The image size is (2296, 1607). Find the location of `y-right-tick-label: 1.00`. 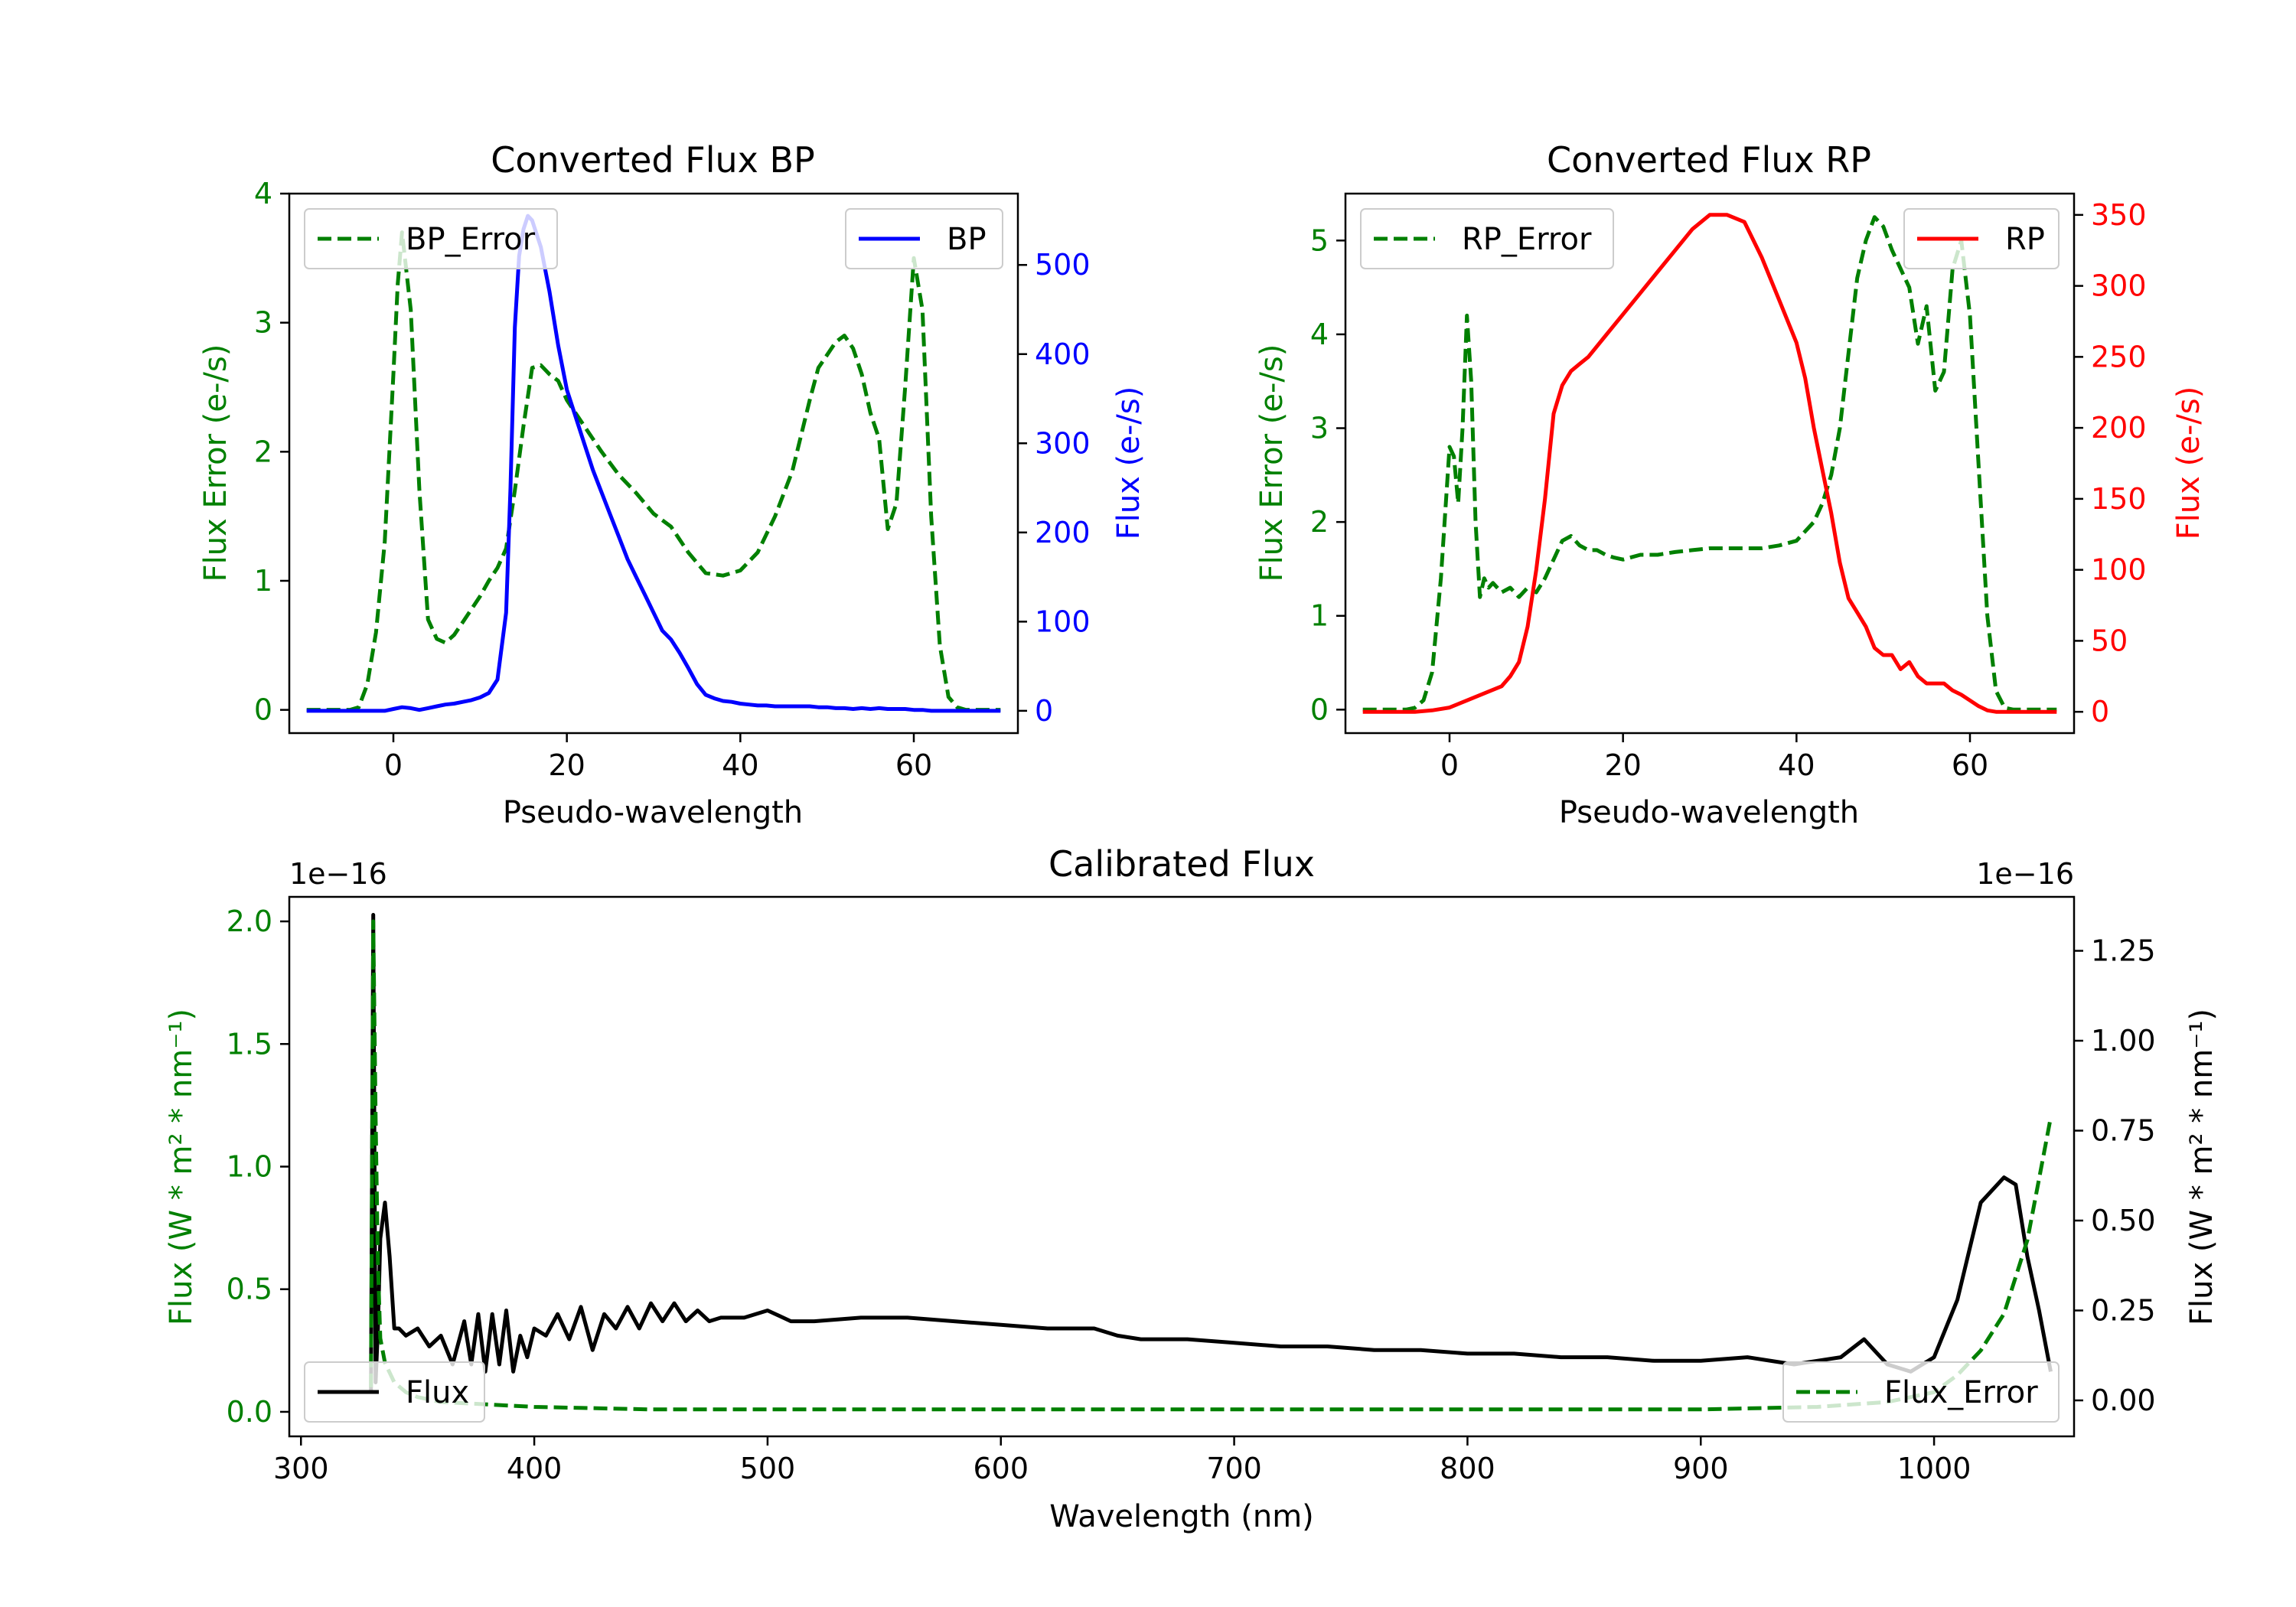

y-right-tick-label: 1.00 is located at coordinates (2123, 1041).